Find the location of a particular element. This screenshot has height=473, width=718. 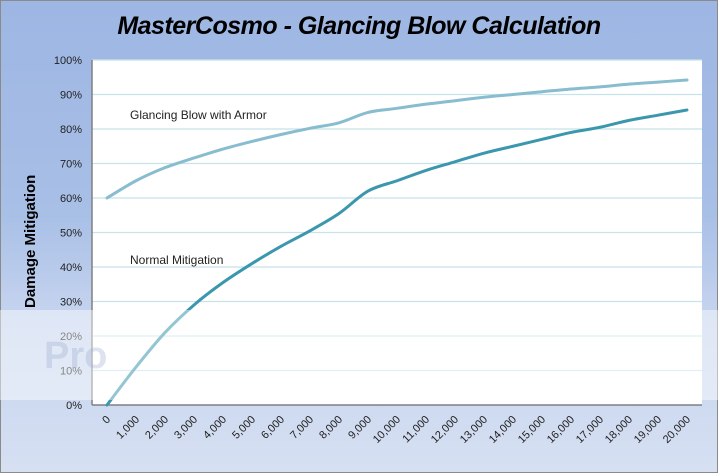

y-tick-label: 100% is located at coordinates (68, 61).